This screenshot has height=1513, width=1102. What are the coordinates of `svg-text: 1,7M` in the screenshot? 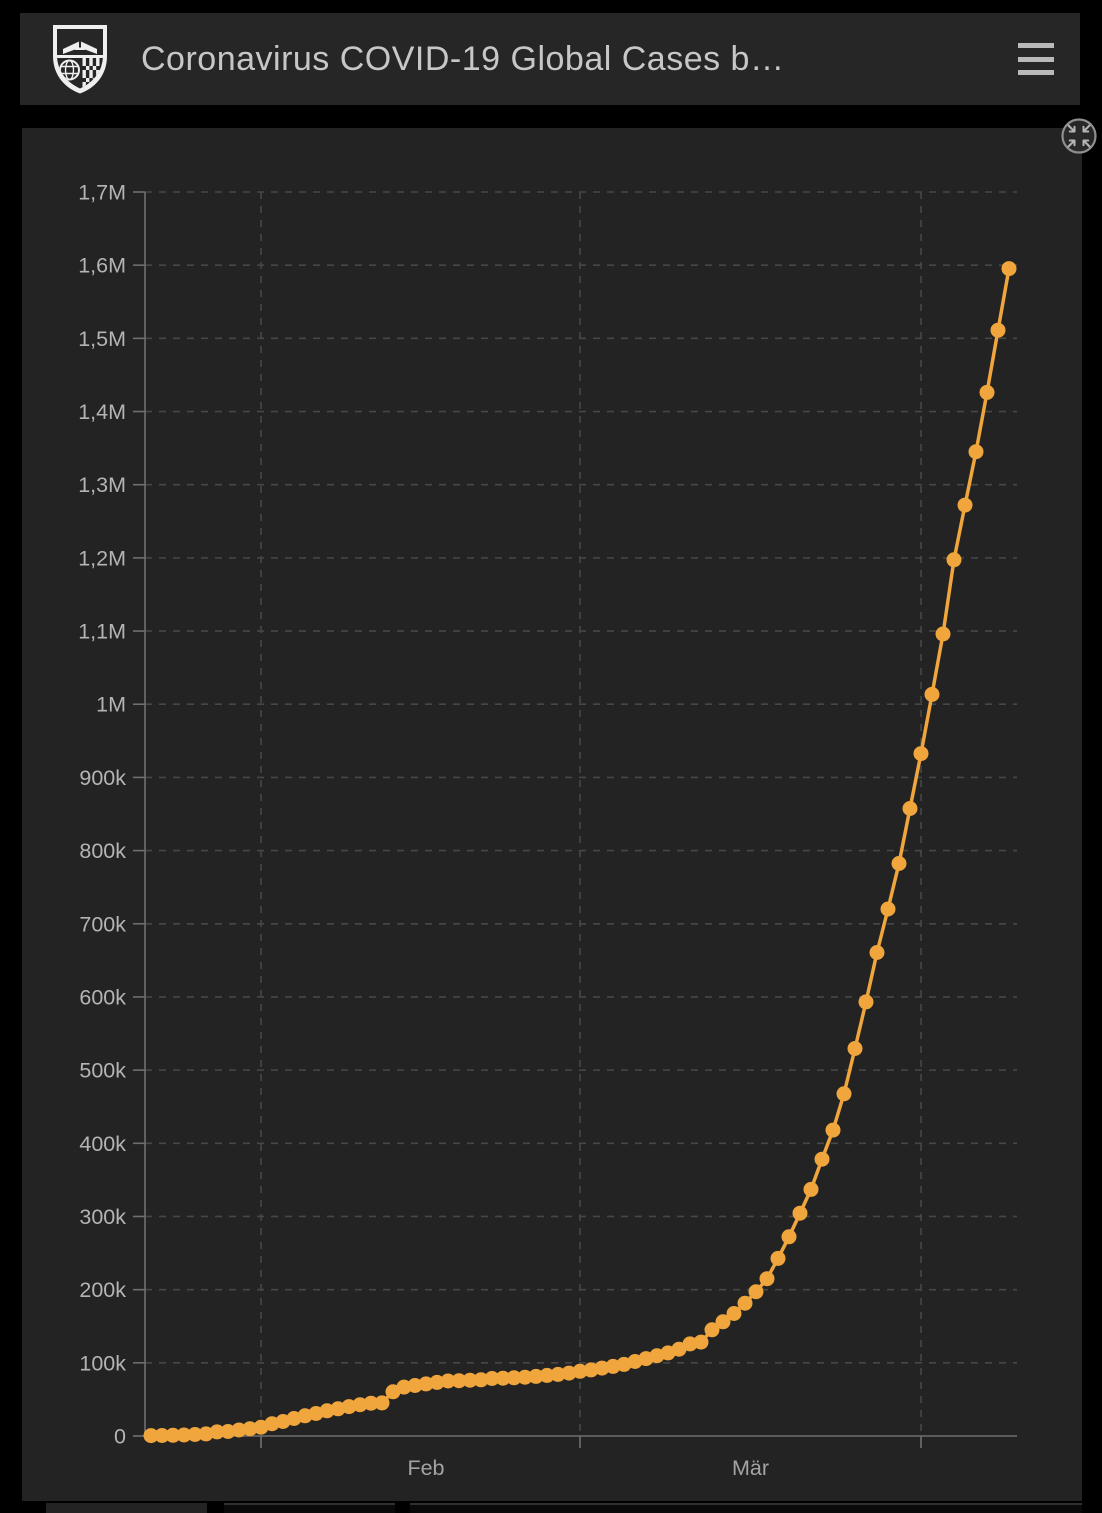 It's located at (102, 193).